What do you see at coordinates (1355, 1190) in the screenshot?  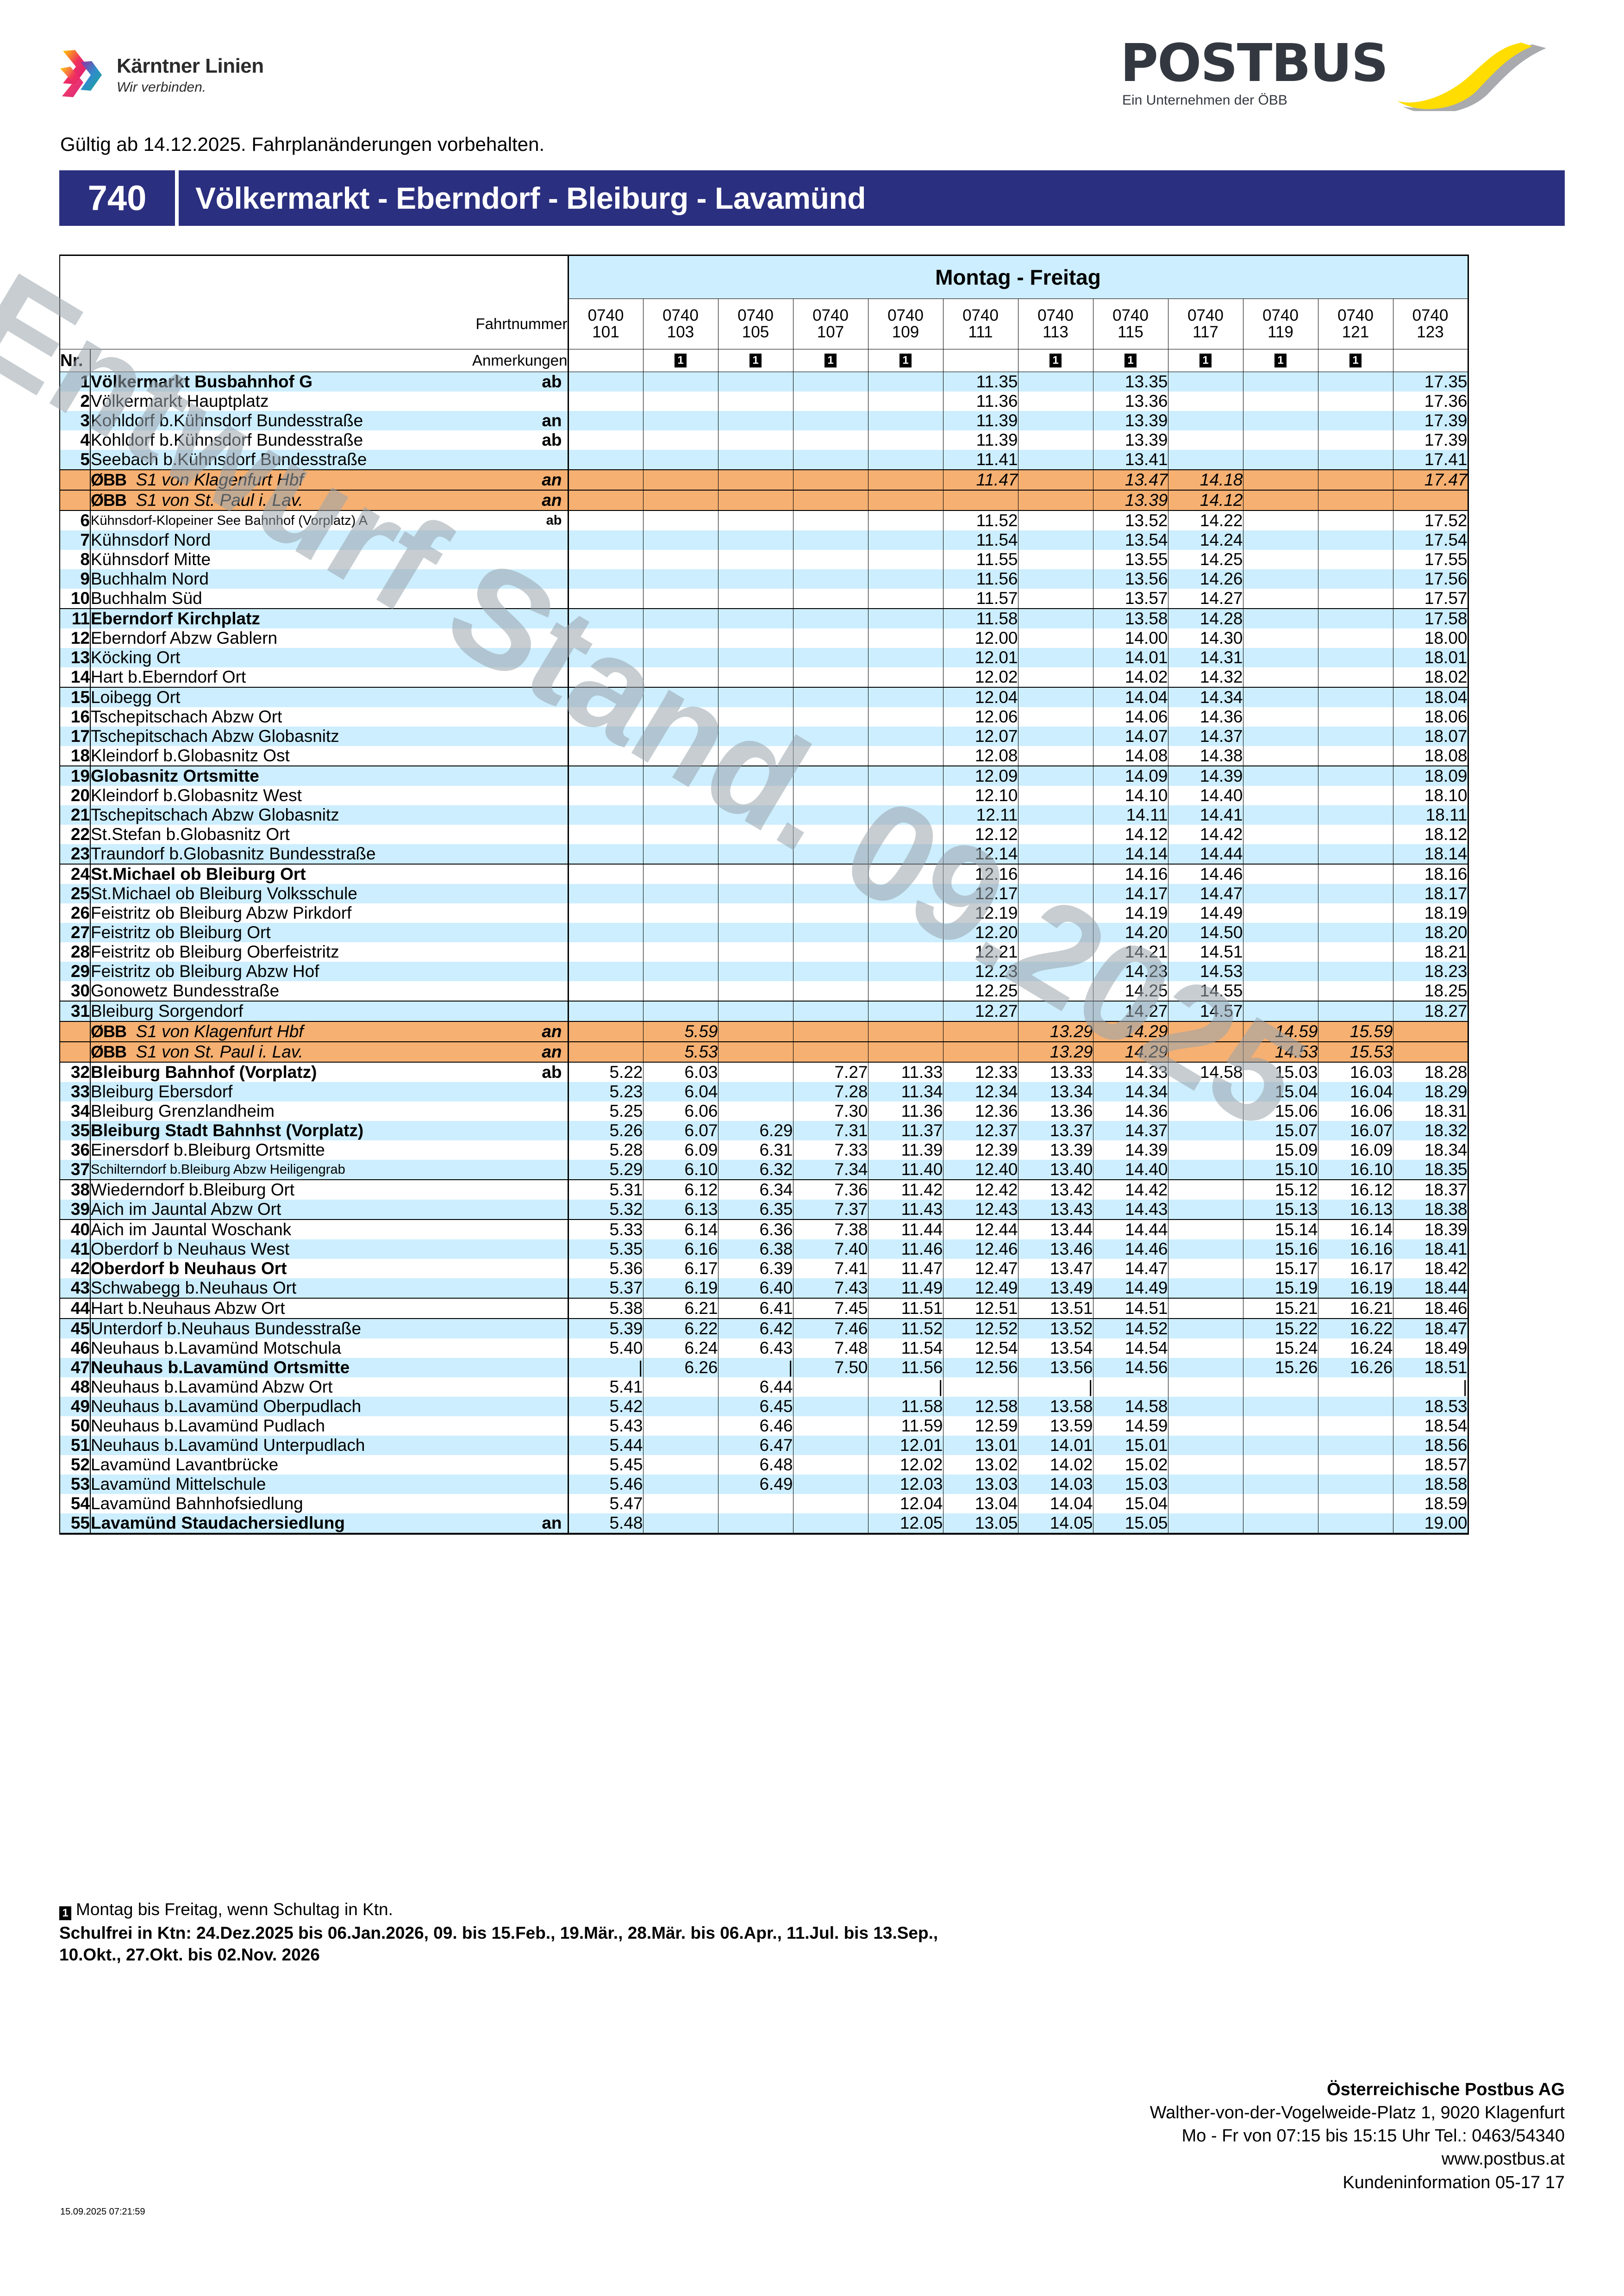 I see `time-cell: 16.12` at bounding box center [1355, 1190].